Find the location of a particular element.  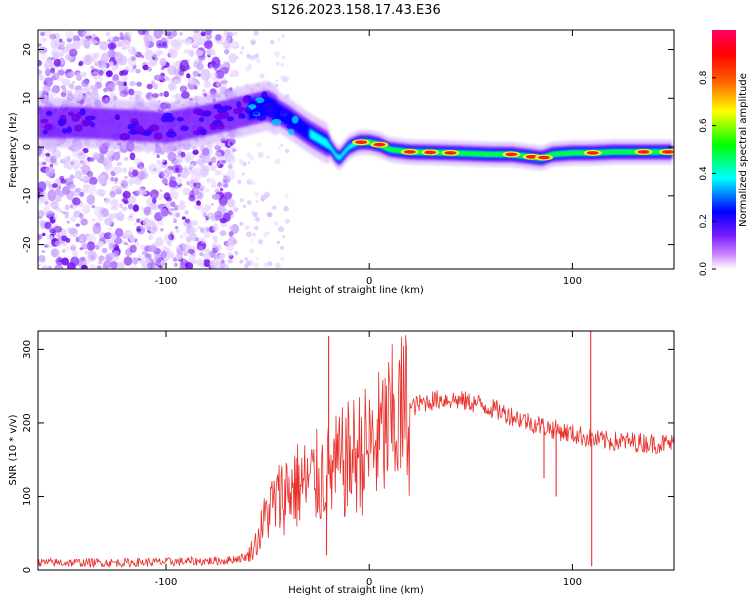

colorbar-ticks: 0.0 0.2 0.4 0.6 0.8 is located at coordinates (707, 173).